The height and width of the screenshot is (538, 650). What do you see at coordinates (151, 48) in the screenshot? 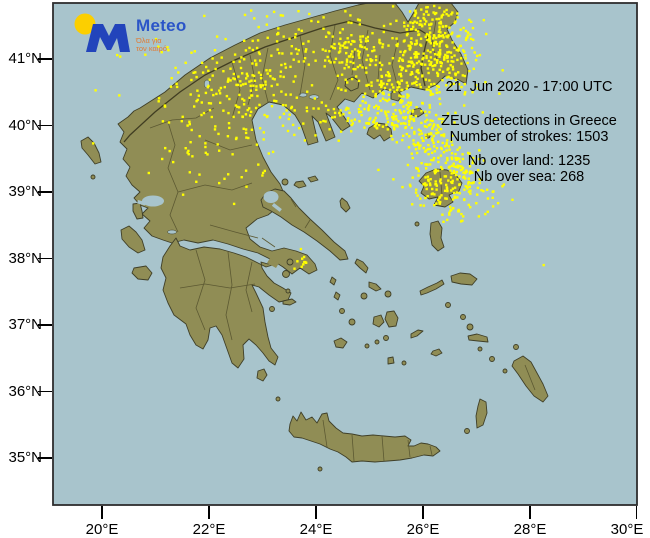
I see `logo-tagline-line2: τον καιρό` at bounding box center [151, 48].